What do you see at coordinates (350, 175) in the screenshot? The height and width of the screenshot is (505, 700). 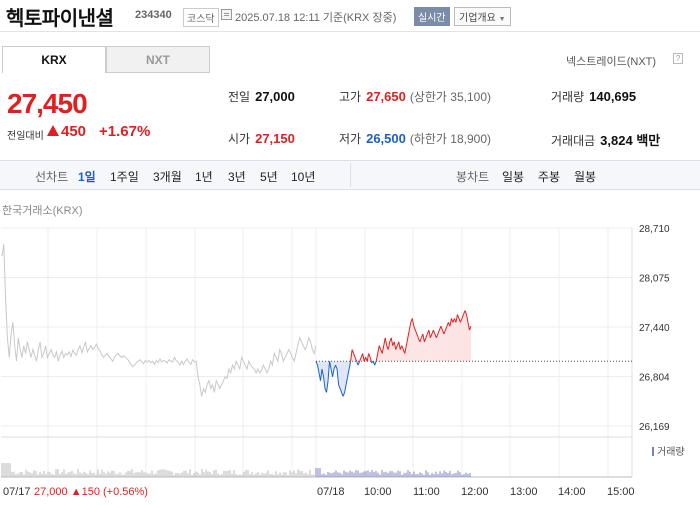 I see `period-bar: 선차트 1일 1주일 3개월 1년 3년 5년 10년 봉차트 일봉 주봉 월봉` at bounding box center [350, 175].